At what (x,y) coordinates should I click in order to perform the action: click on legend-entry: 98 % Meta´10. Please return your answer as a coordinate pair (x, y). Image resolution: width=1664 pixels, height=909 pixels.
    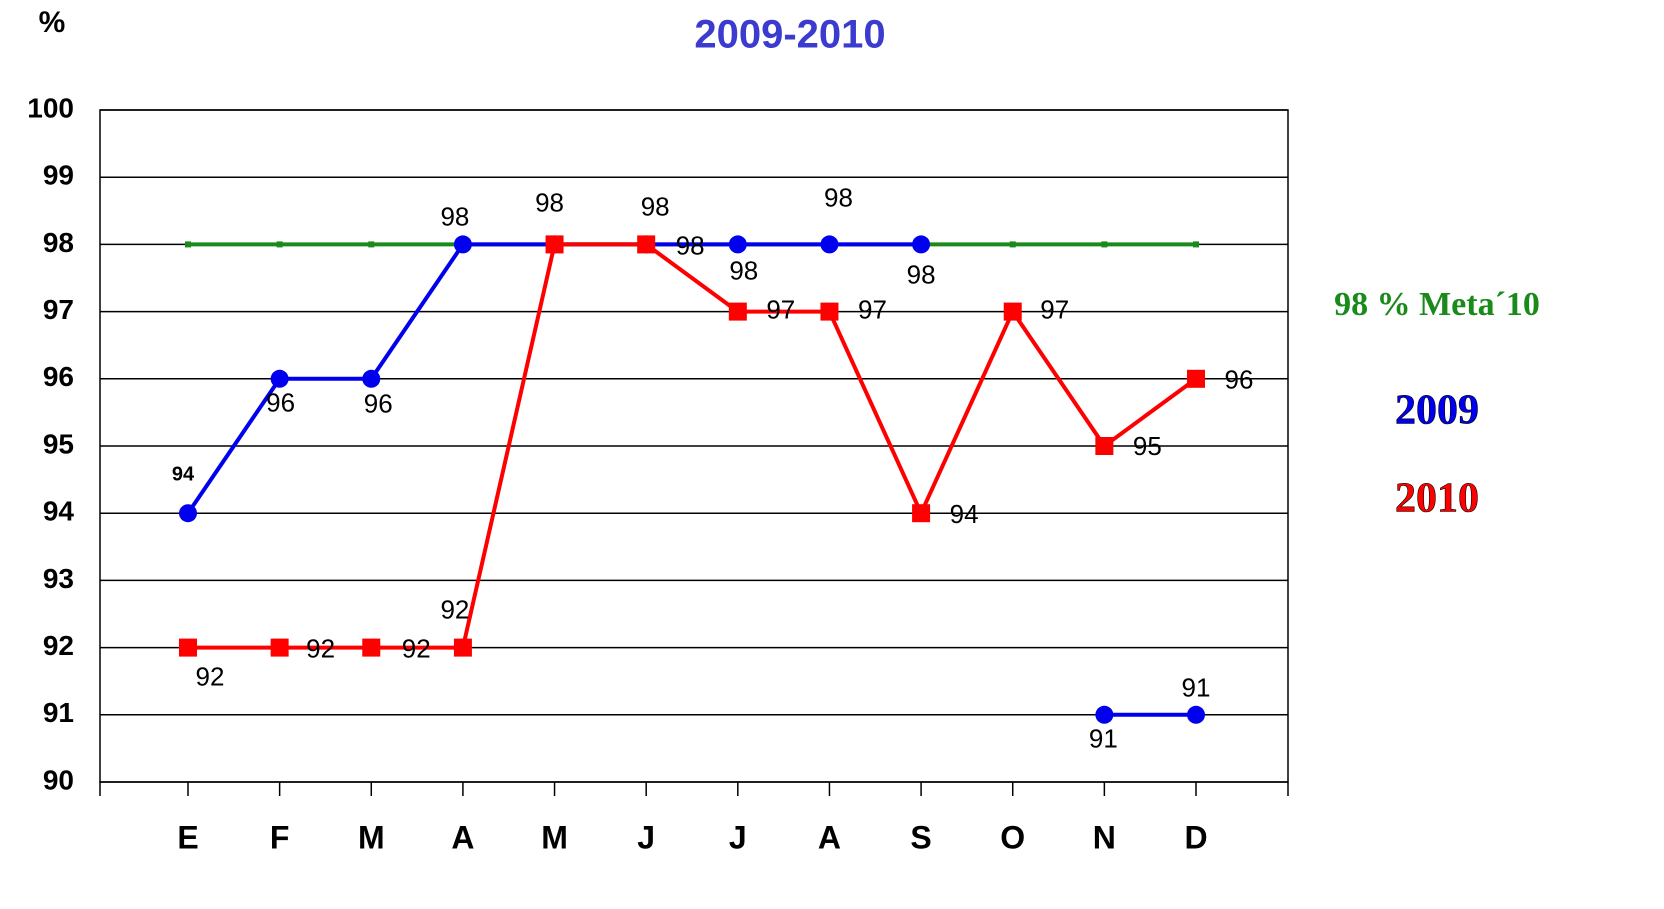
    Looking at the image, I should click on (1437, 304).